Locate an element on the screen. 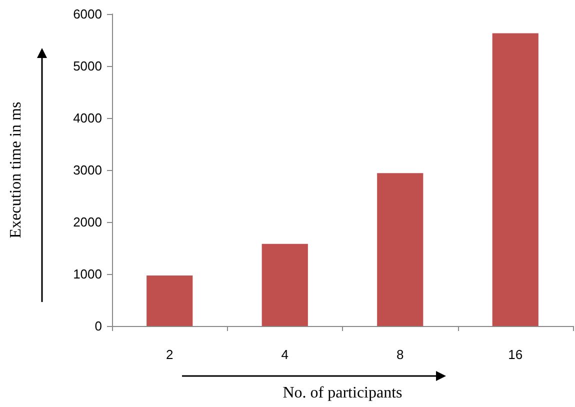 The height and width of the screenshot is (407, 575). x-tick-label: 16 is located at coordinates (515, 354).